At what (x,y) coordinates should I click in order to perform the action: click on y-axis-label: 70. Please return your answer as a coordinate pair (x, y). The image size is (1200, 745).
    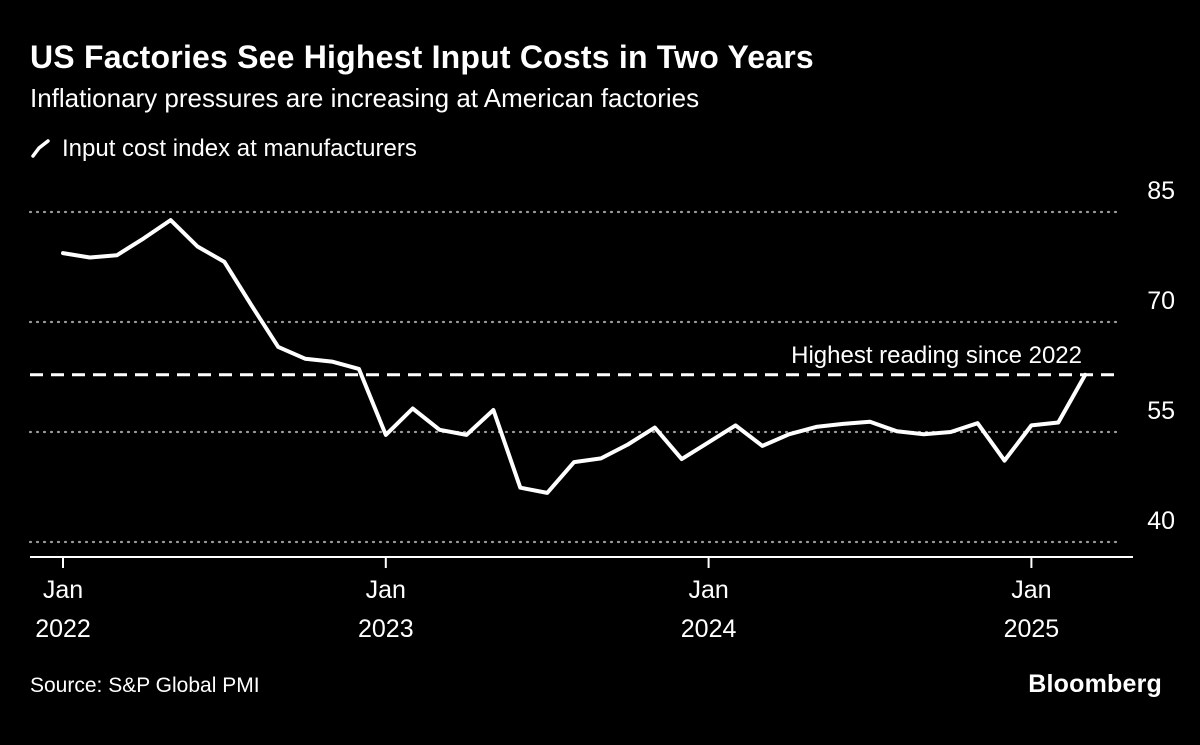
    Looking at the image, I should click on (1161, 301).